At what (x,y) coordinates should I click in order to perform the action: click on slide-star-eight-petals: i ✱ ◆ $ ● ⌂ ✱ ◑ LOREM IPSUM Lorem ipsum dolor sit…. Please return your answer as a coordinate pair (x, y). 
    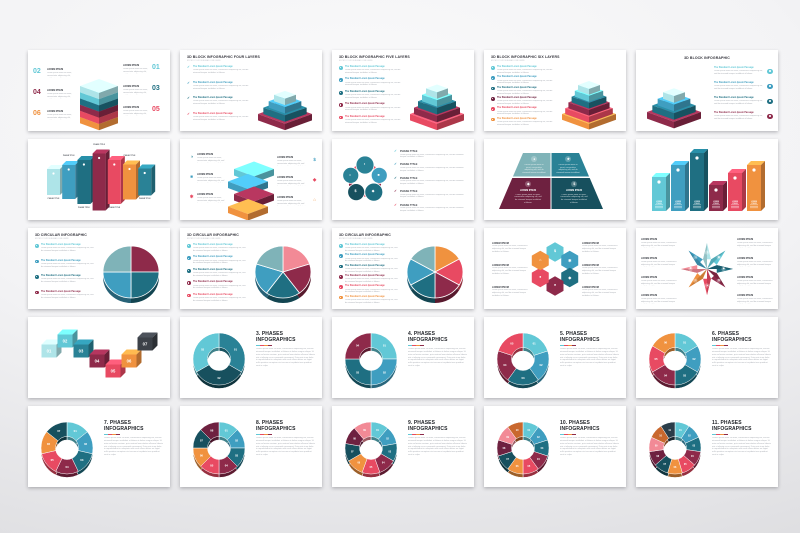
    Looking at the image, I should click on (707, 268).